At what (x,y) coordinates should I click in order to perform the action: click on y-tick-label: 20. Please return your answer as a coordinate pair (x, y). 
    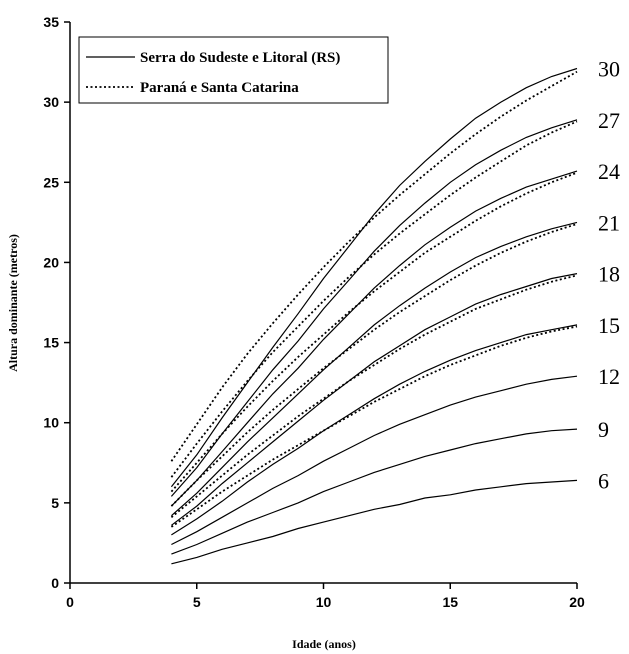
    Looking at the image, I should click on (51, 262).